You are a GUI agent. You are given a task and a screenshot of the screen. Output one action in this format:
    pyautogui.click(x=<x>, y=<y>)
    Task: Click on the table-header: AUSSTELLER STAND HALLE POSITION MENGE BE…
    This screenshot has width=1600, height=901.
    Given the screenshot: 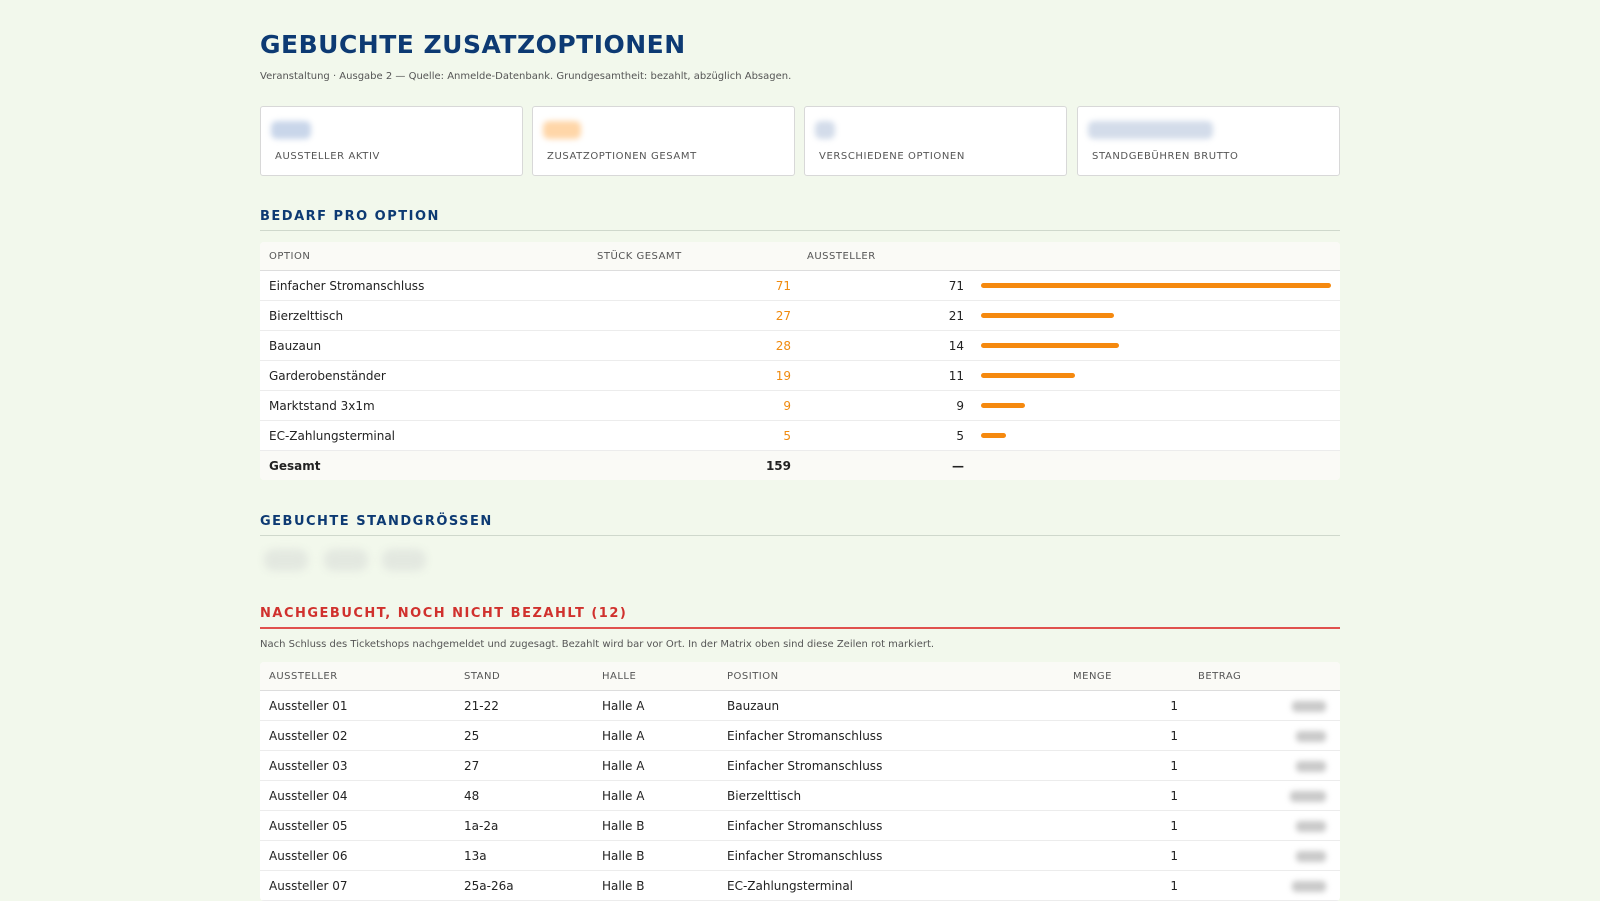 What is the action you would take?
    pyautogui.click(x=800, y=676)
    